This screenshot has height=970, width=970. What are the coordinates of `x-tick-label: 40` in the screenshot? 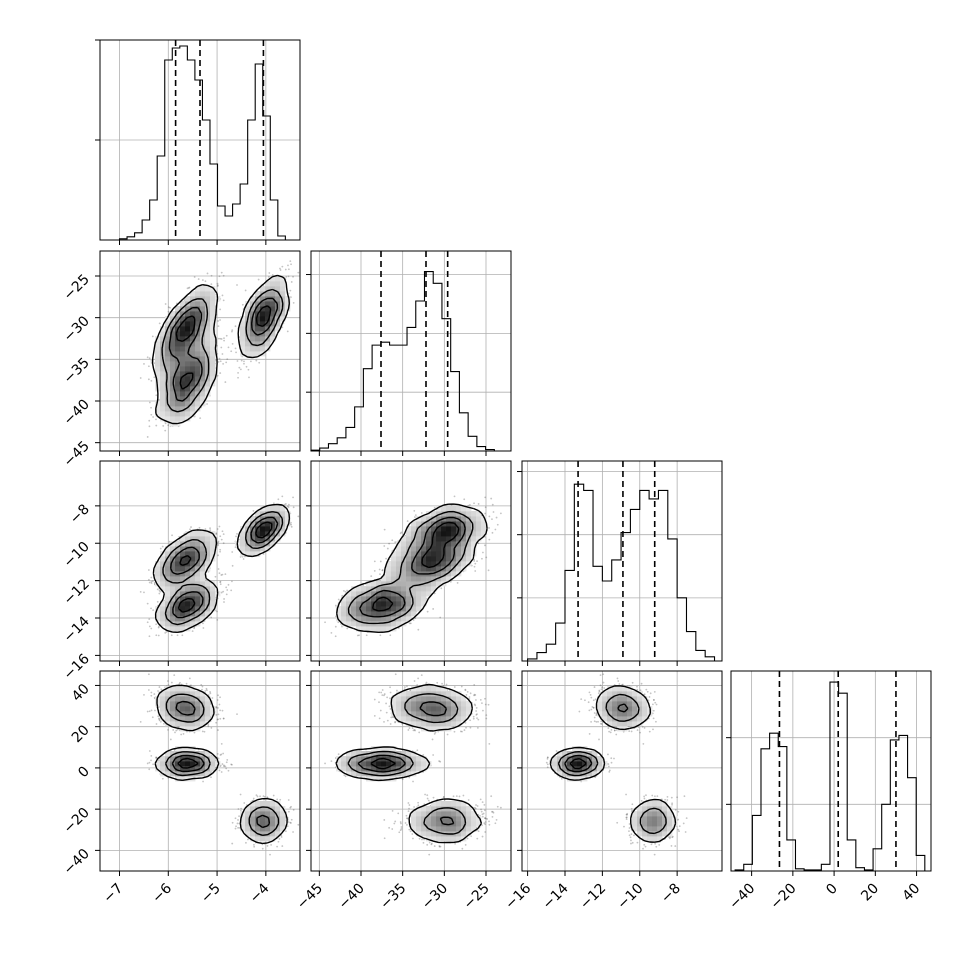 It's located at (911, 893).